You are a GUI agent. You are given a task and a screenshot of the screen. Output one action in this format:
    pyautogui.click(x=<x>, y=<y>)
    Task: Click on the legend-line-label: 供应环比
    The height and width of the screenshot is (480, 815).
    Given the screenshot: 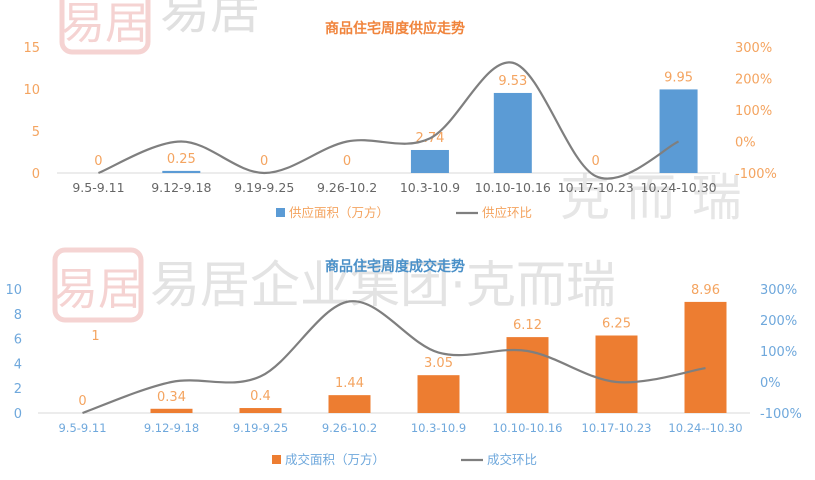 What is the action you would take?
    pyautogui.click(x=507, y=212)
    